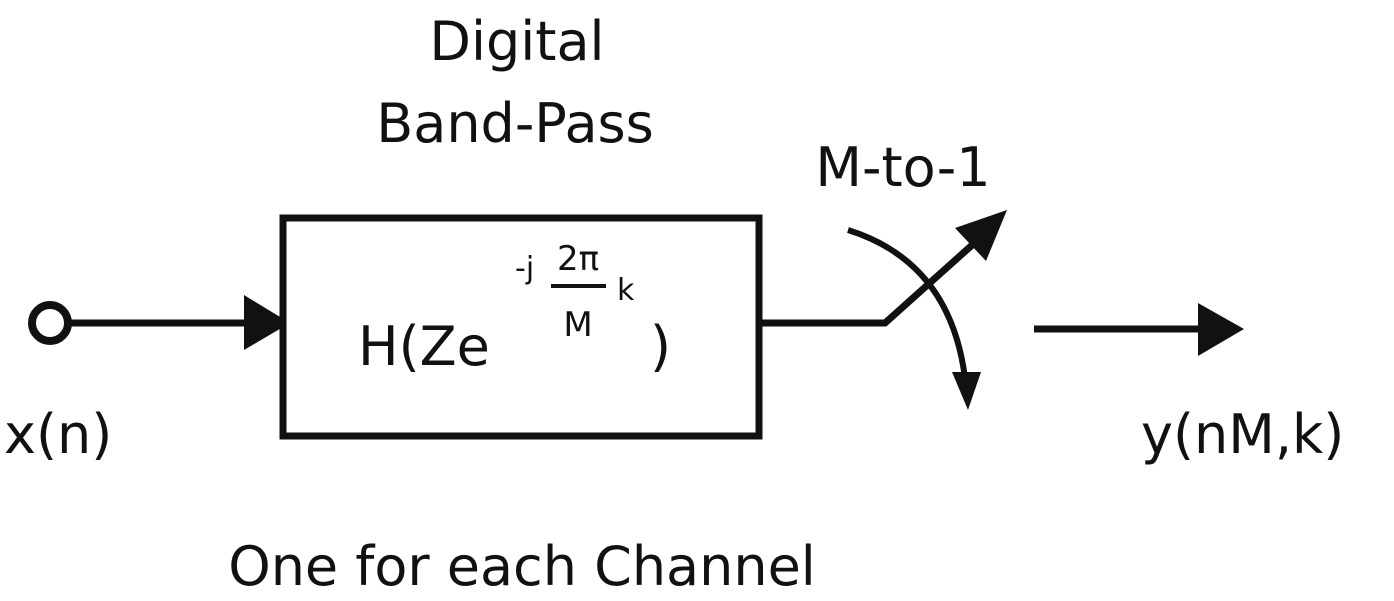  Describe the element at coordinates (660, 346) in the screenshot. I see `filter-expr-close: )` at that location.